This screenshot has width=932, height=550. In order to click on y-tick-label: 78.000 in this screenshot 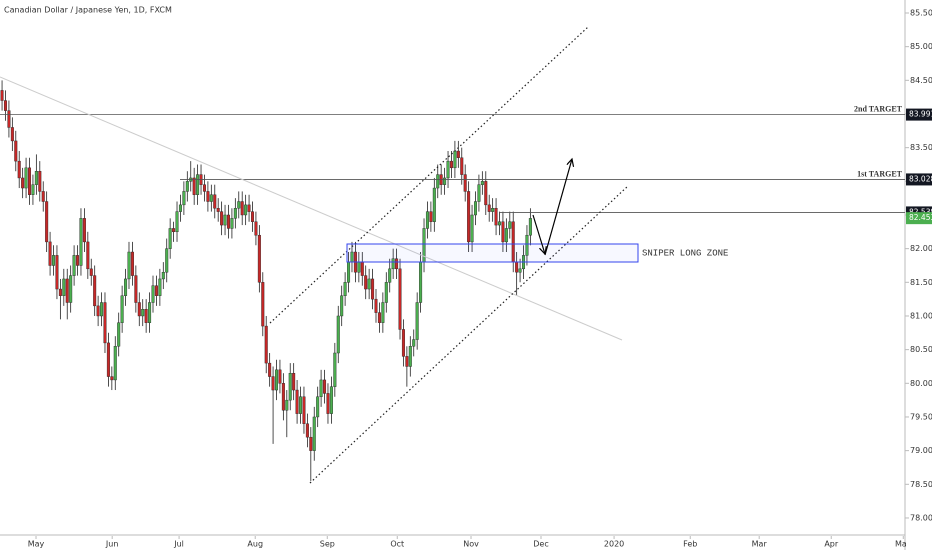, I will do `click(921, 517)`.